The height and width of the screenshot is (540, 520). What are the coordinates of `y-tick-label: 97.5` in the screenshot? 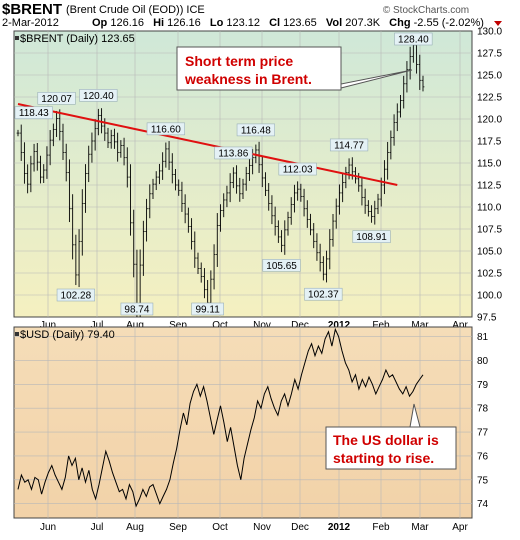 It's located at (487, 318).